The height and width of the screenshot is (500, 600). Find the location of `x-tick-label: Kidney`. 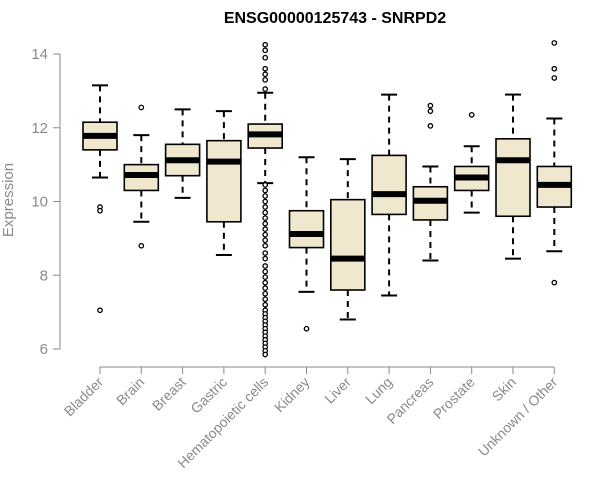

x-tick-label: Kidney is located at coordinates (292, 395).